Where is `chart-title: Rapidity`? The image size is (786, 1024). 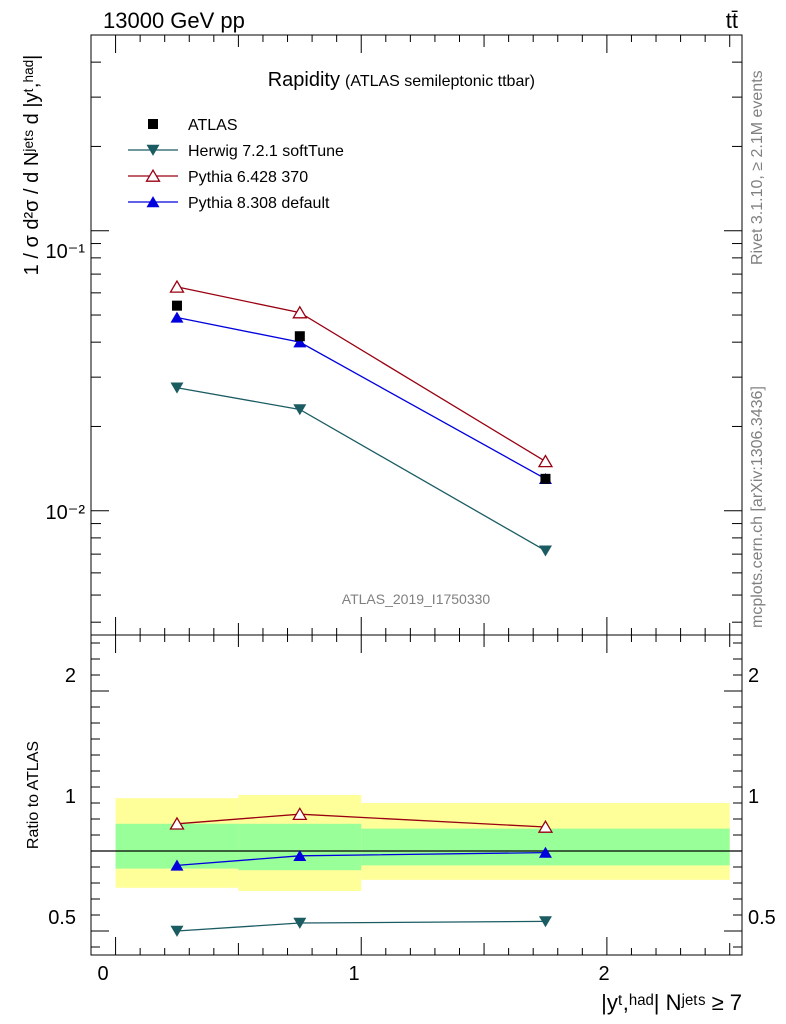
chart-title: Rapidity is located at coordinates (304, 80).